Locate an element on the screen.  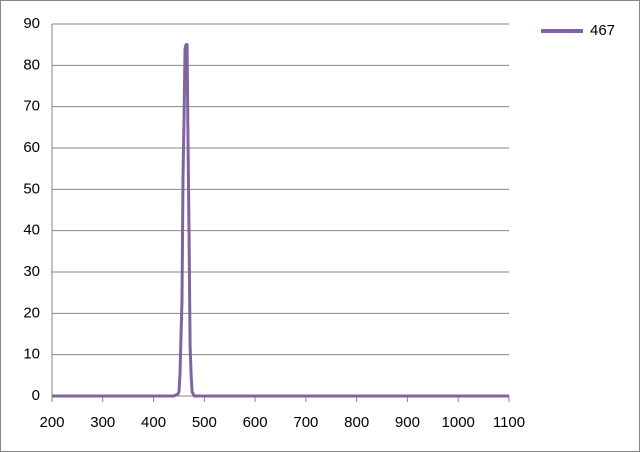
x-tick-label: 200 is located at coordinates (51, 422).